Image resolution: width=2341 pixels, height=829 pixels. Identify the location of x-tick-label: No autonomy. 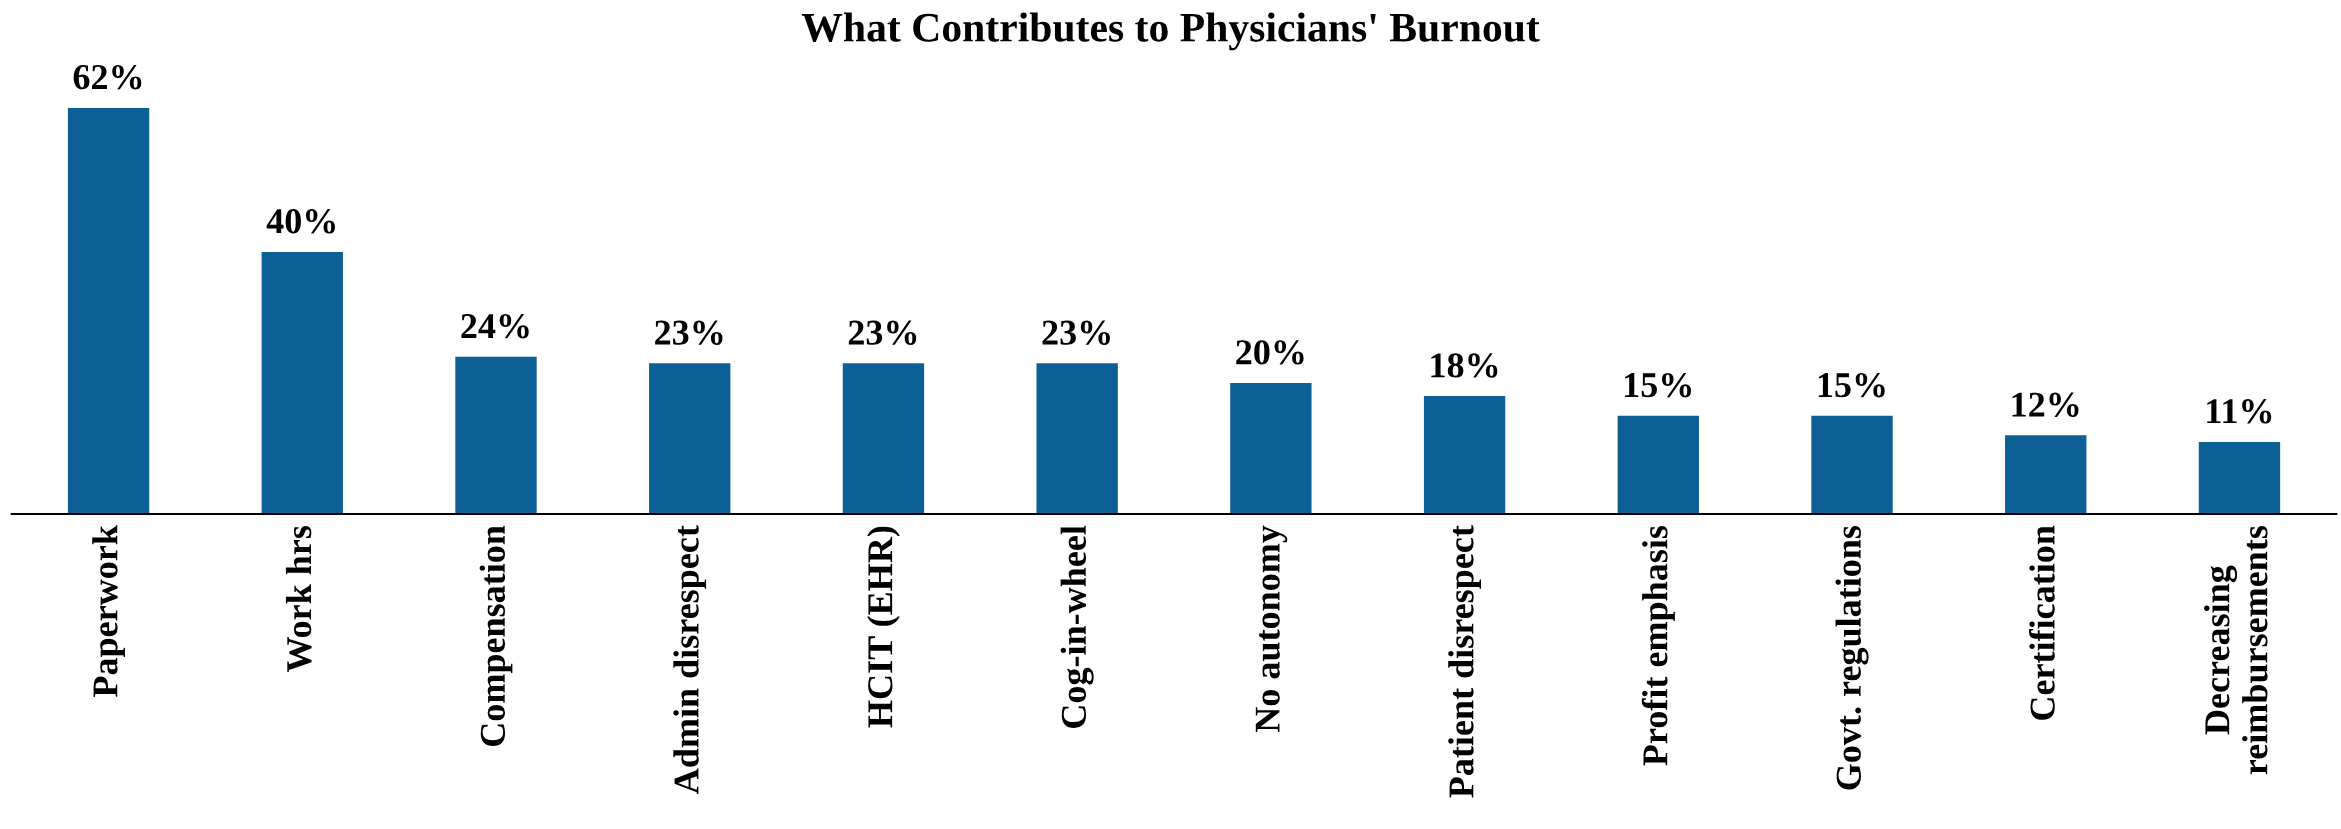
(1271, 629).